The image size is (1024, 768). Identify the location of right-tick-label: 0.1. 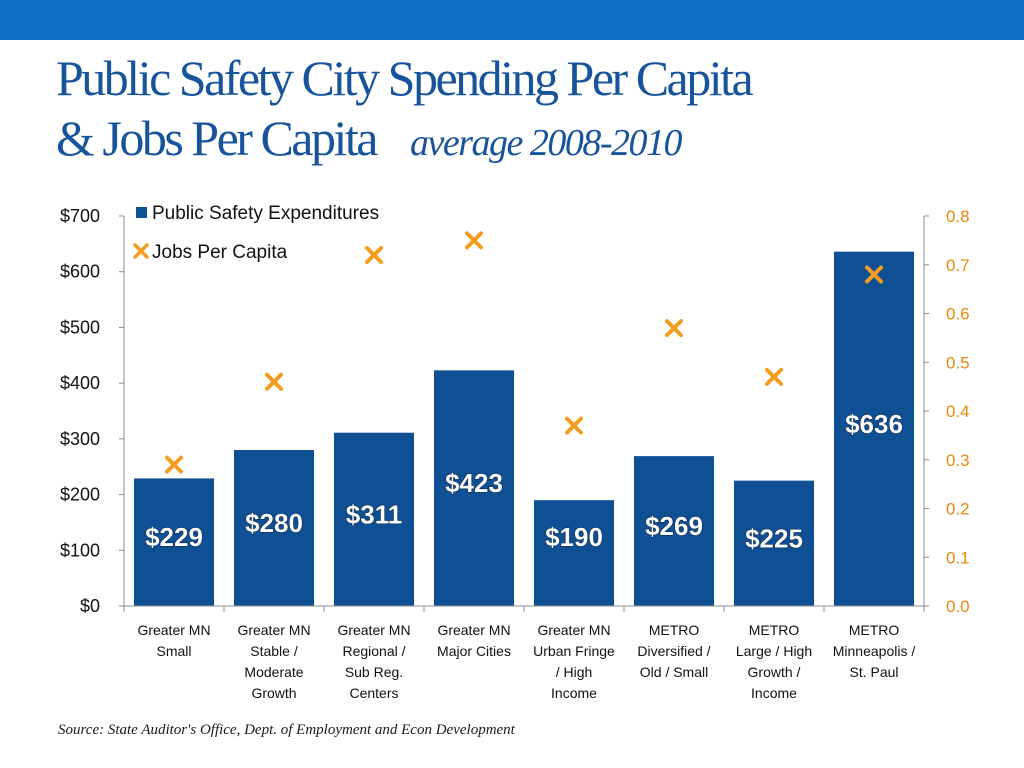
(958, 557).